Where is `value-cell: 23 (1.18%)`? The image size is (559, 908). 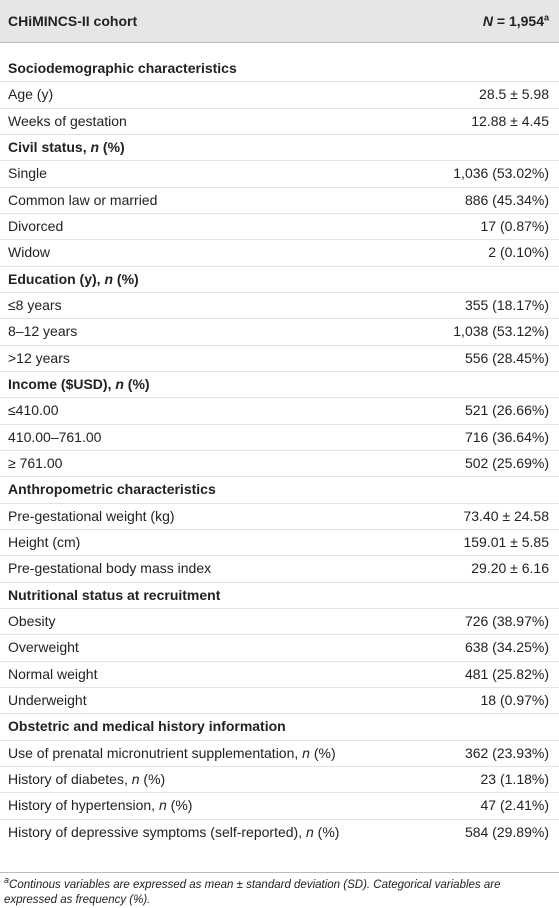 value-cell: 23 (1.18%) is located at coordinates (515, 779).